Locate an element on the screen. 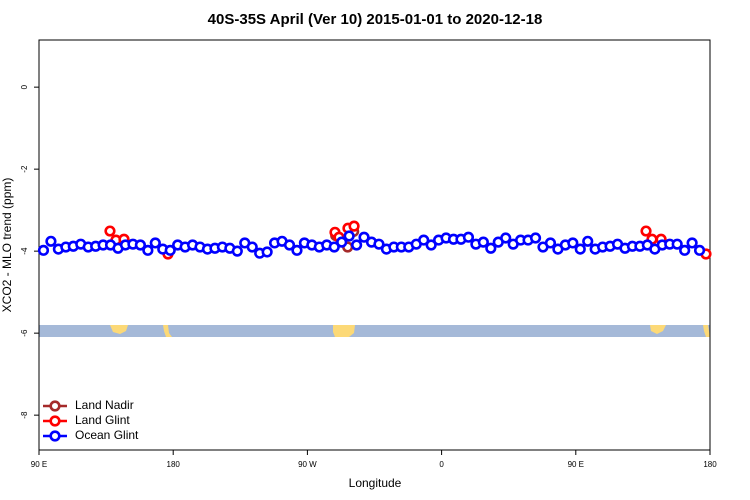  x-tick-label: 0 is located at coordinates (441, 464).